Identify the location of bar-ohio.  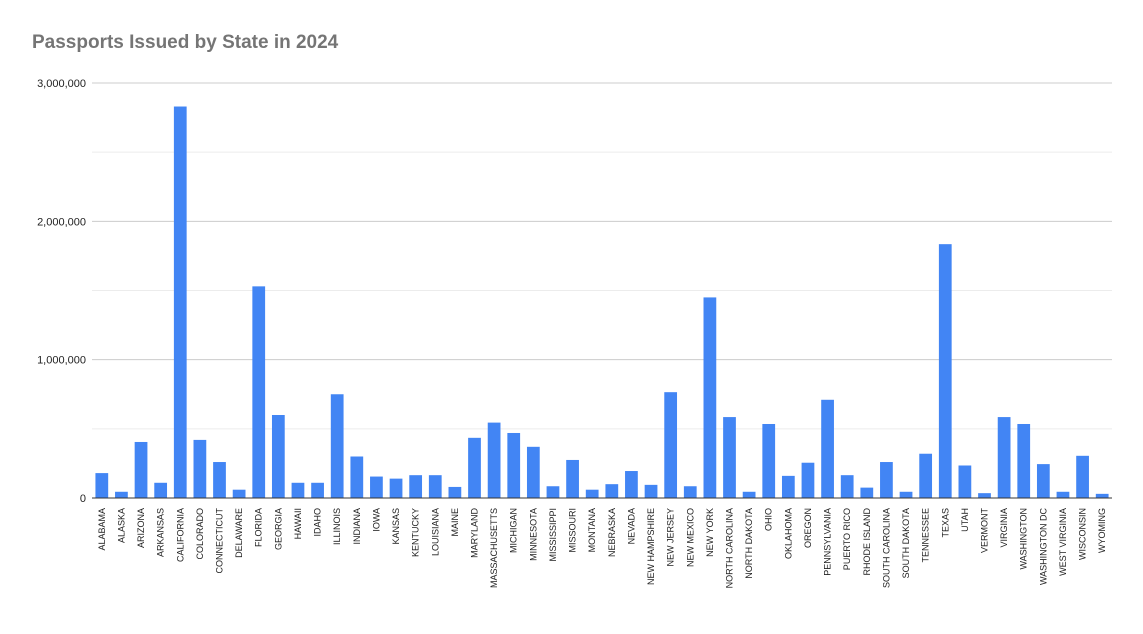
(769, 460).